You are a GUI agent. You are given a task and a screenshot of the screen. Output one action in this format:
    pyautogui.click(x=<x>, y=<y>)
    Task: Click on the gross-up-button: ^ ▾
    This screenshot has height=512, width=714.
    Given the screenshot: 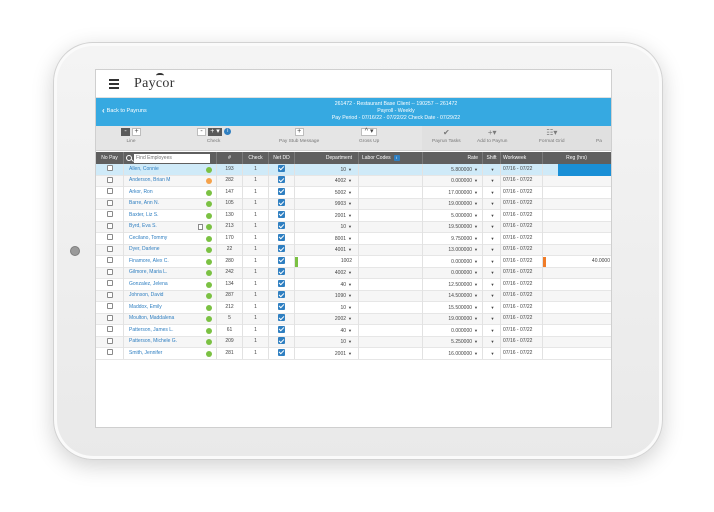 What is the action you would take?
    pyautogui.click(x=369, y=132)
    